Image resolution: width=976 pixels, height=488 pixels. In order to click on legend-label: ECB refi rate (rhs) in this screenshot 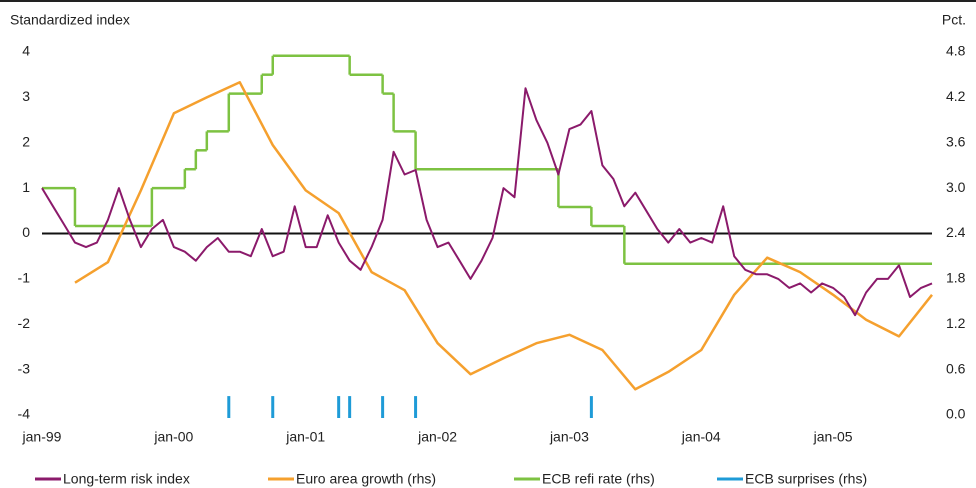, I will do `click(598, 479)`.